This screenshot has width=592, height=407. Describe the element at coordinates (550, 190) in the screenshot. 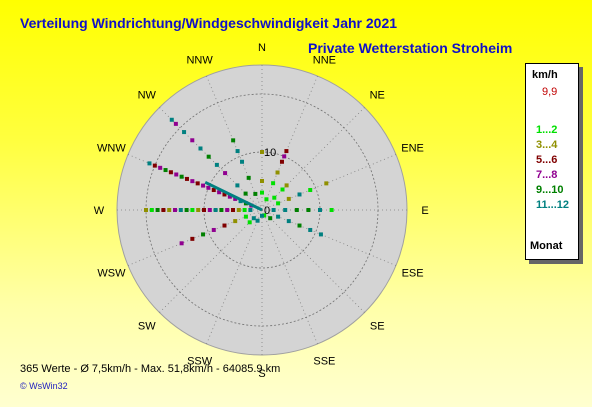

I see `legend-item-9-10: 9...10` at that location.